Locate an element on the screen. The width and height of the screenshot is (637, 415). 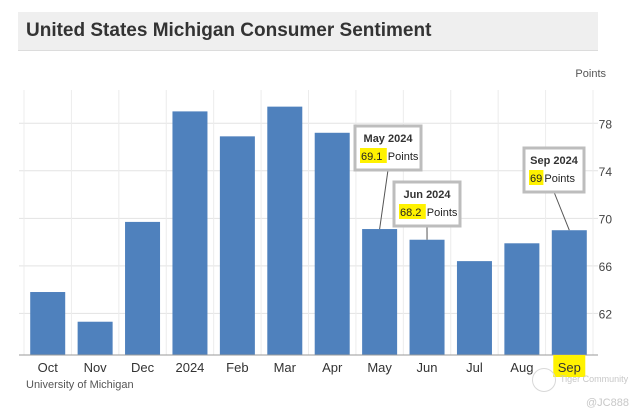
bar-mar is located at coordinates (285, 230).